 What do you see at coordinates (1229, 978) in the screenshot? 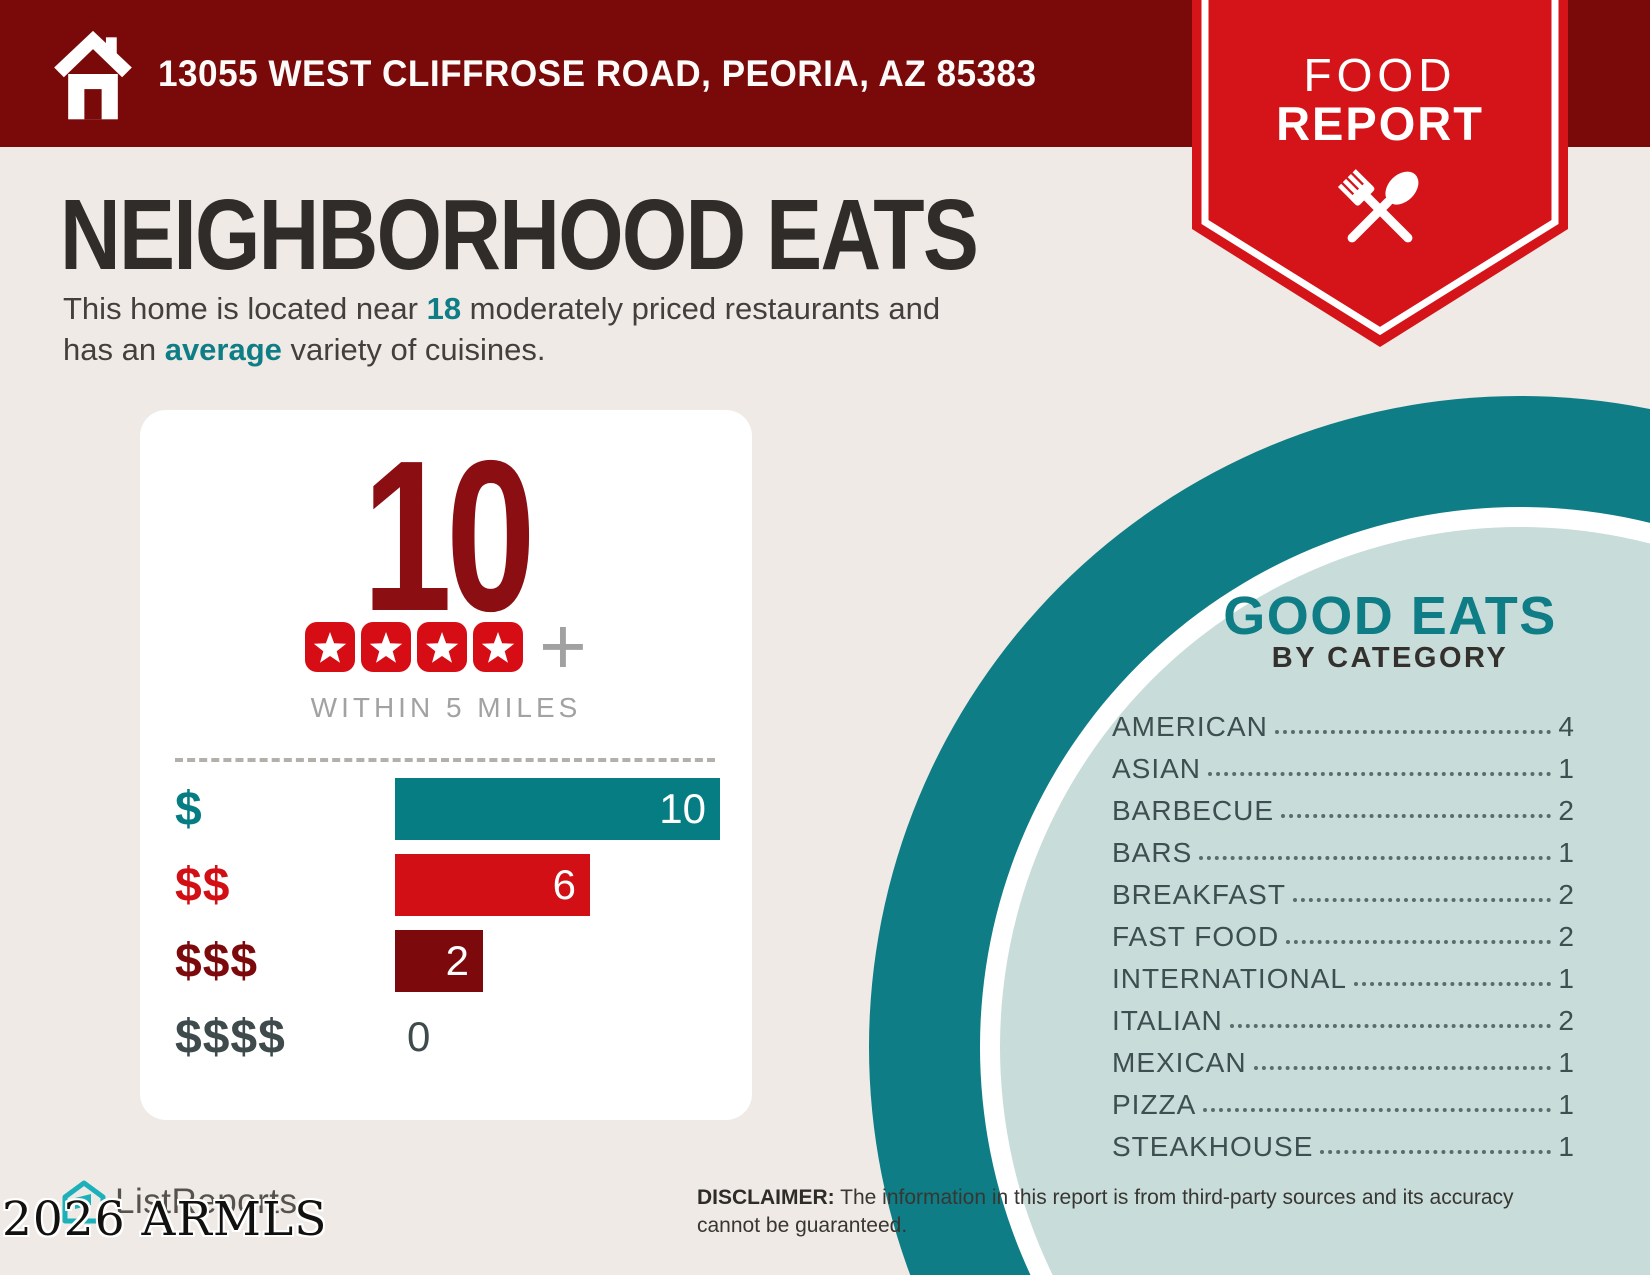
I see `category-label: INTERNATIONAL` at bounding box center [1229, 978].